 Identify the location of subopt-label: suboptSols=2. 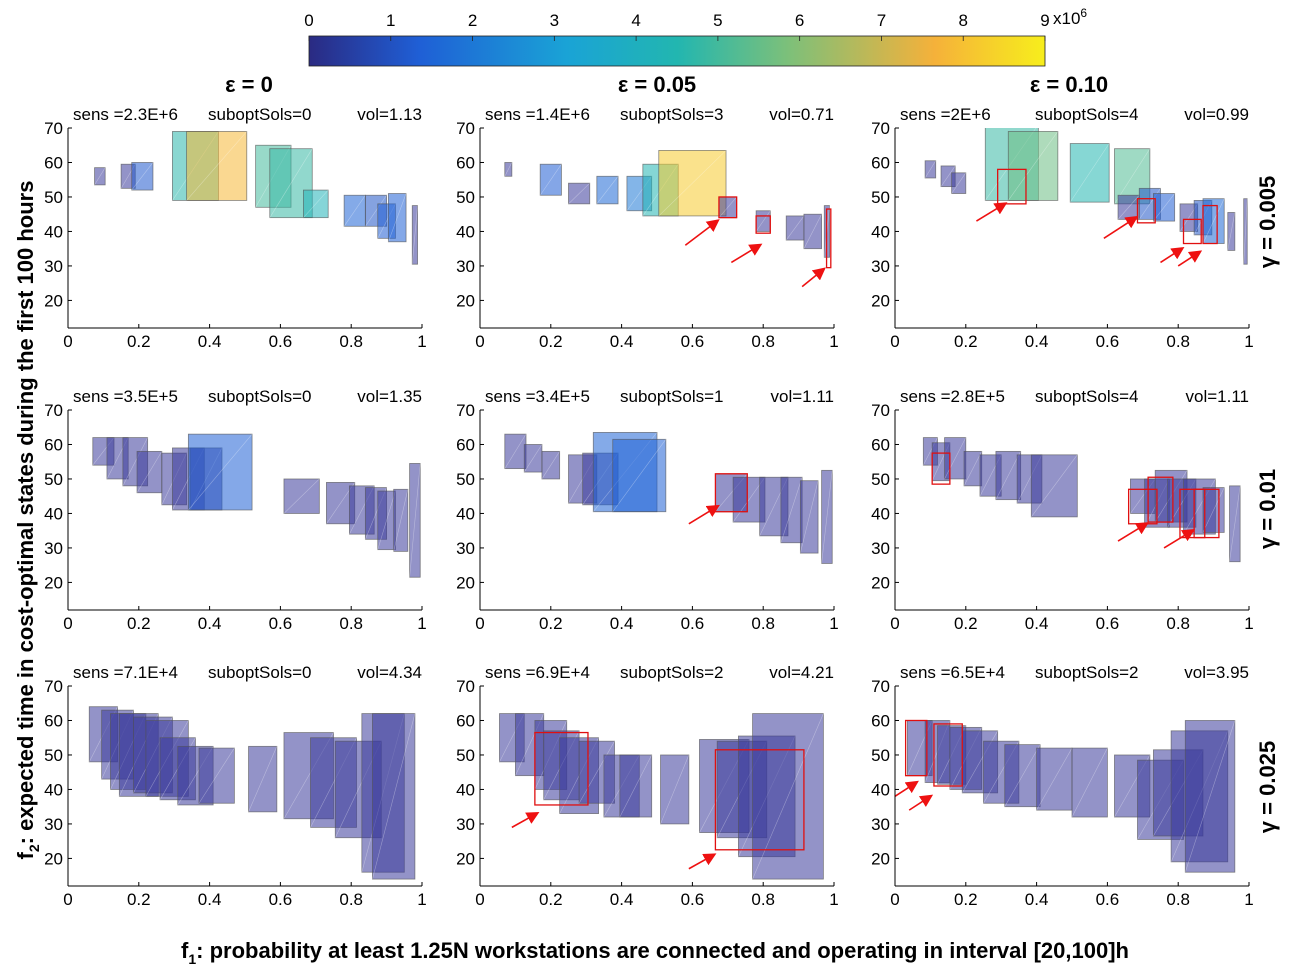
(1087, 672).